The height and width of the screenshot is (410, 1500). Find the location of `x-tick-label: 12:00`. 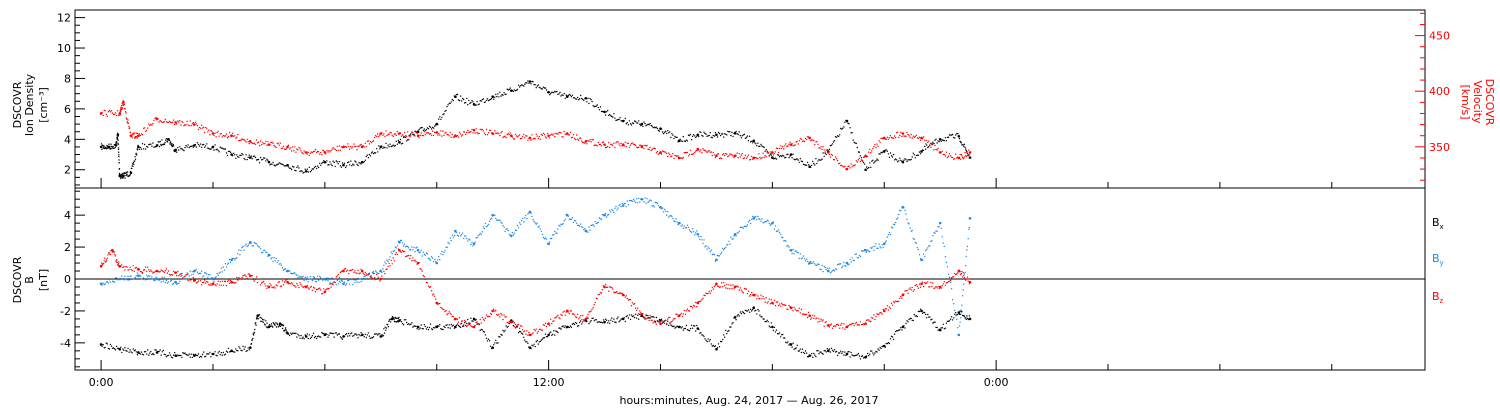

x-tick-label: 12:00 is located at coordinates (549, 382).